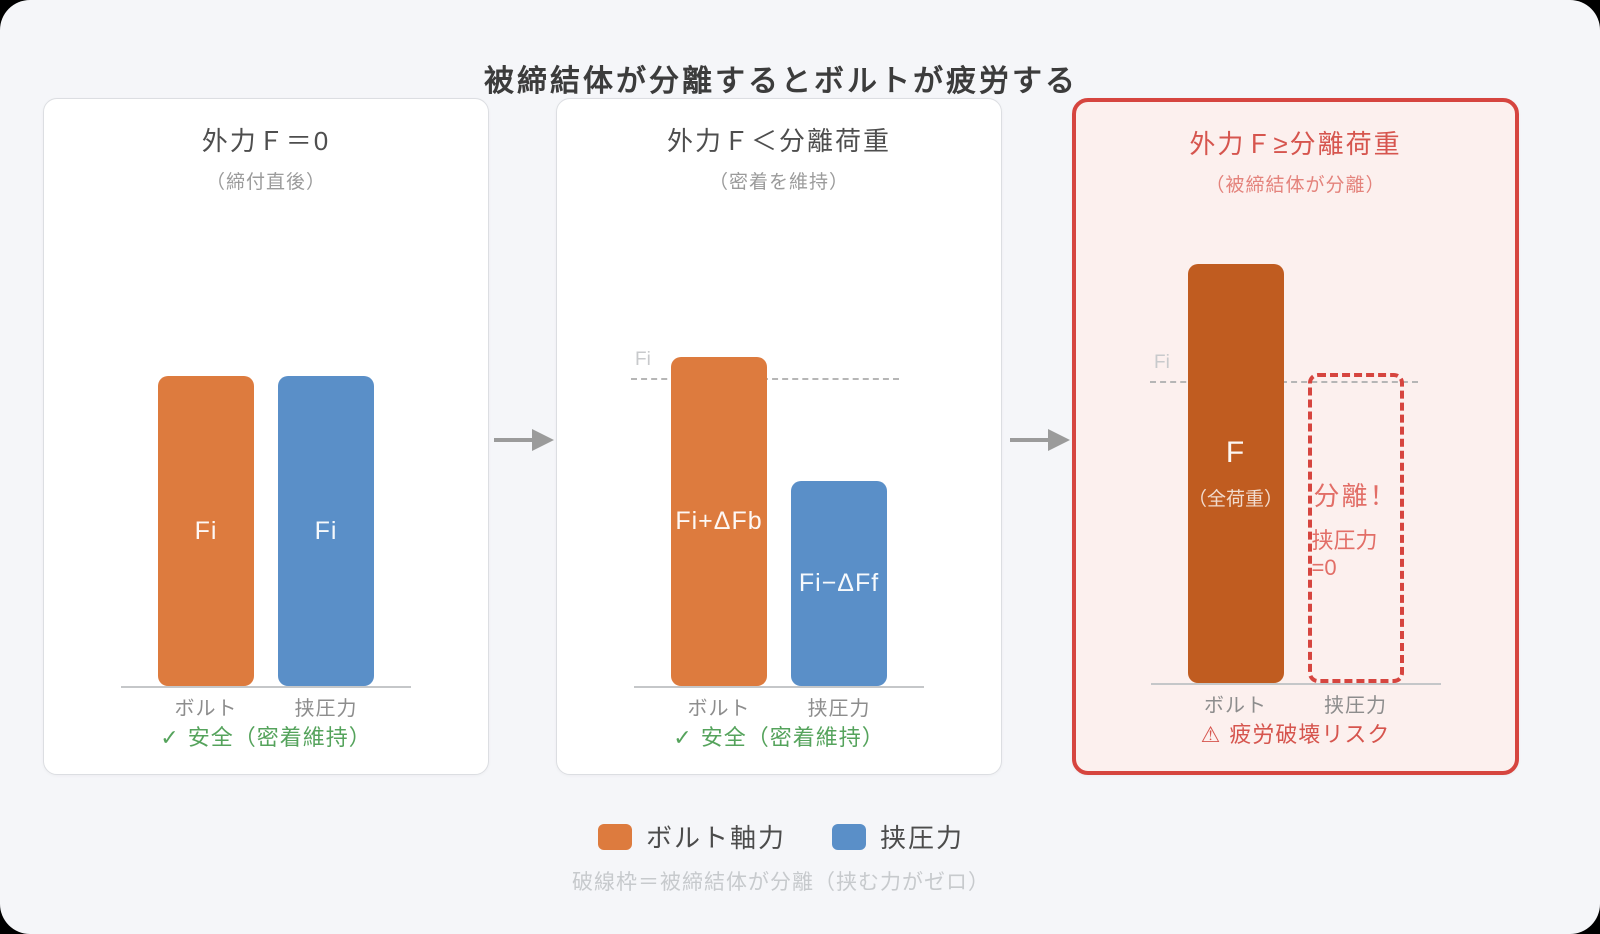  What do you see at coordinates (778, 141) in the screenshot?
I see `panel-2-header: 外力Ｆ＜分離荷重` at bounding box center [778, 141].